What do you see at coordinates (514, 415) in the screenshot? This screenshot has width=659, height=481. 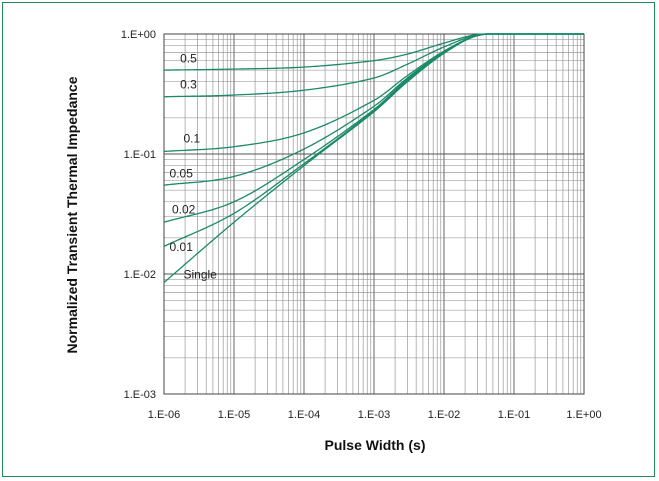 I see `x-tick-label: 1.E-01` at bounding box center [514, 415].